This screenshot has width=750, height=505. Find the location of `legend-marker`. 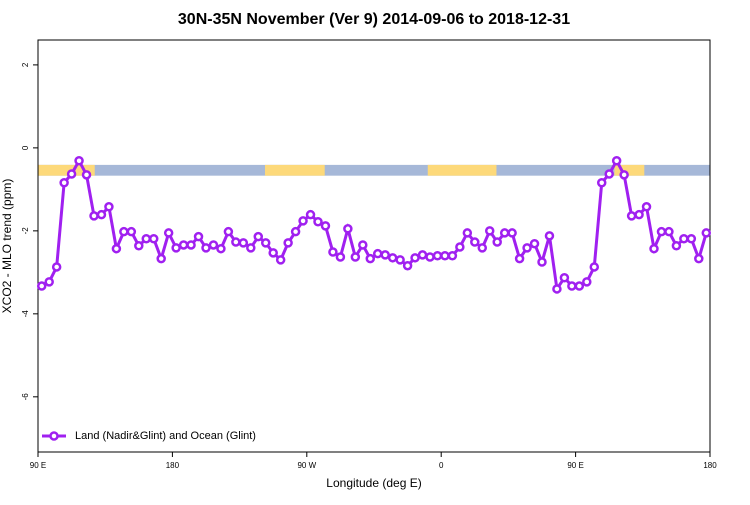

legend-marker is located at coordinates (54, 436).